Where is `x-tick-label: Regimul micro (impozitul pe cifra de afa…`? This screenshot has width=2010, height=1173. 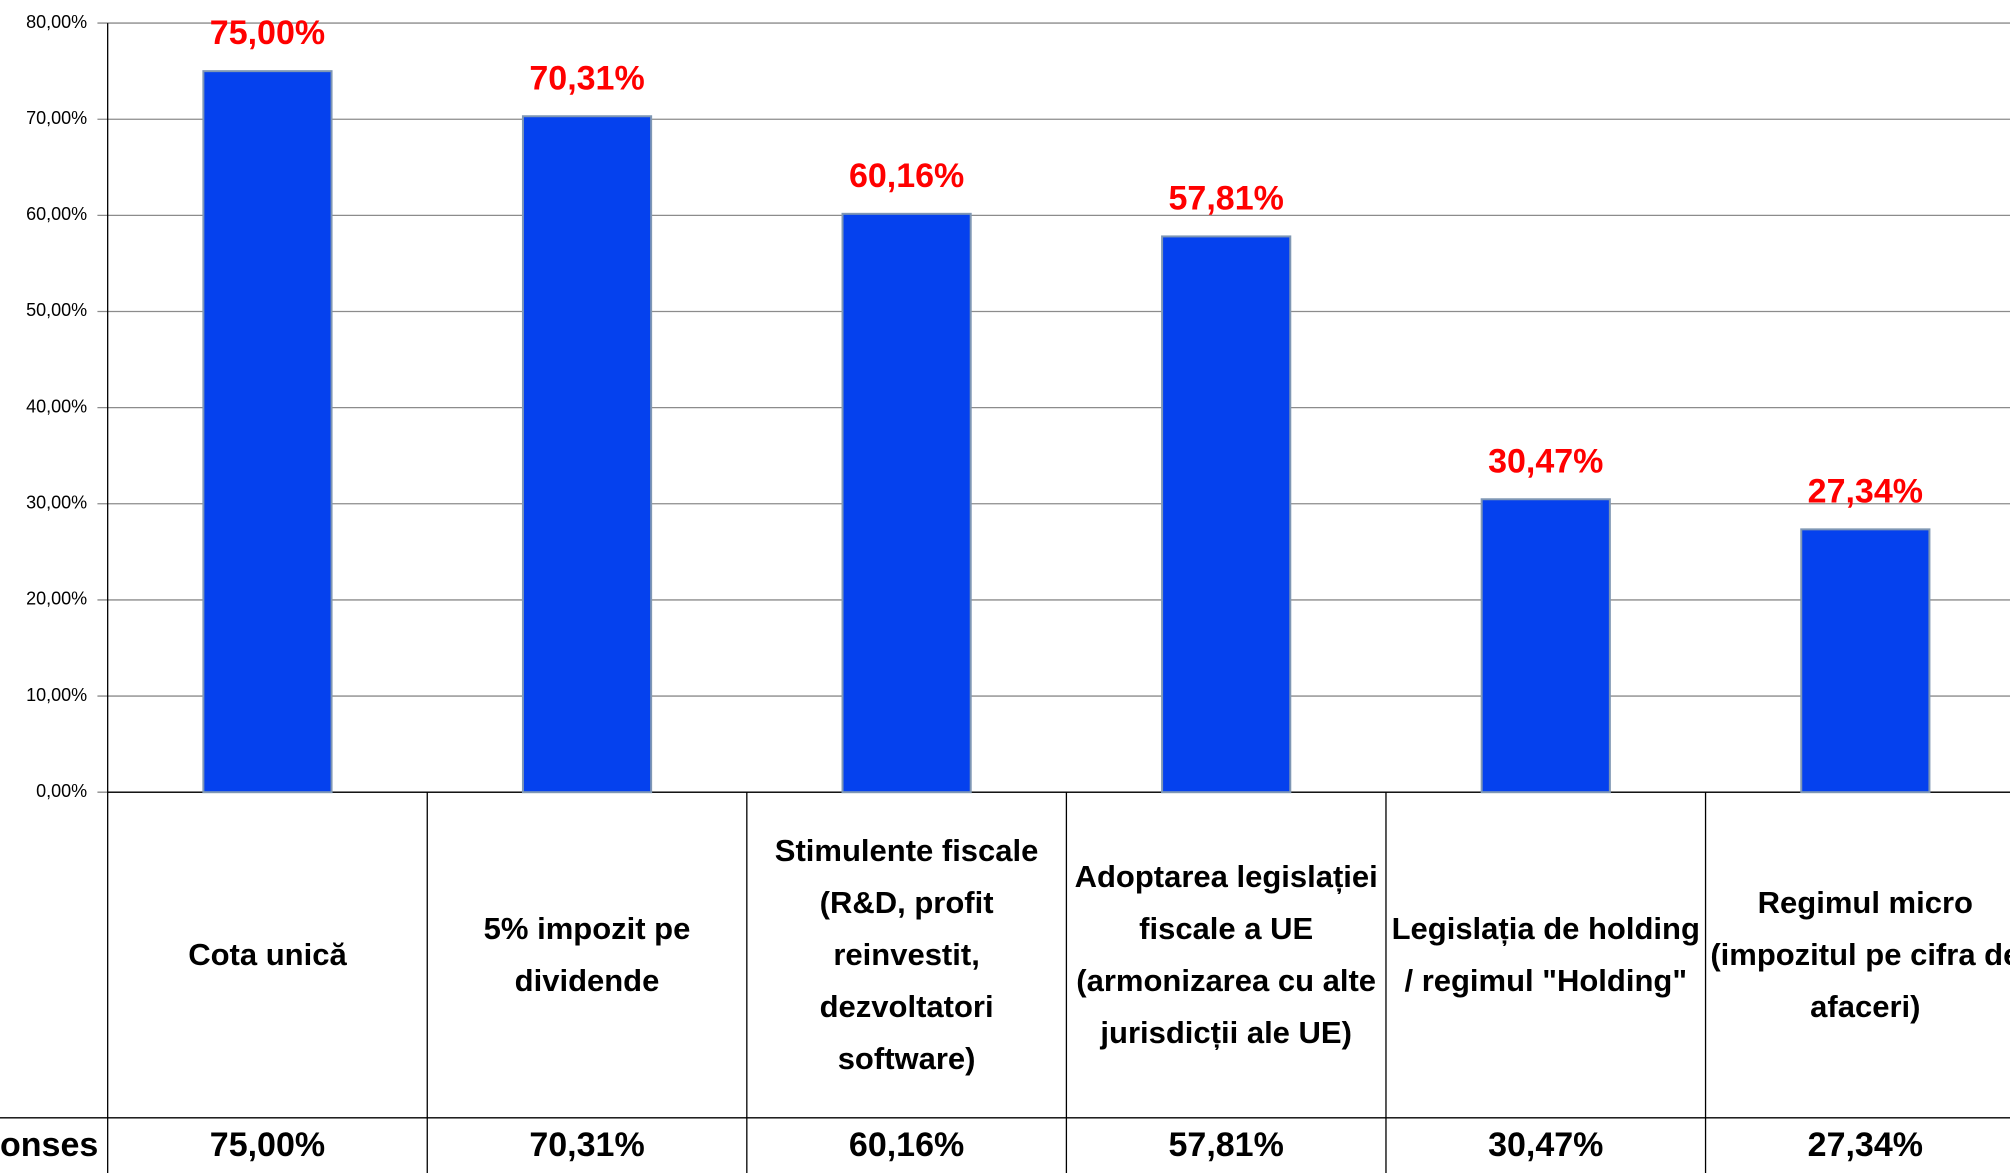 x-tick-label: Regimul micro (impozitul pe cifra de afa… is located at coordinates (1860, 954).